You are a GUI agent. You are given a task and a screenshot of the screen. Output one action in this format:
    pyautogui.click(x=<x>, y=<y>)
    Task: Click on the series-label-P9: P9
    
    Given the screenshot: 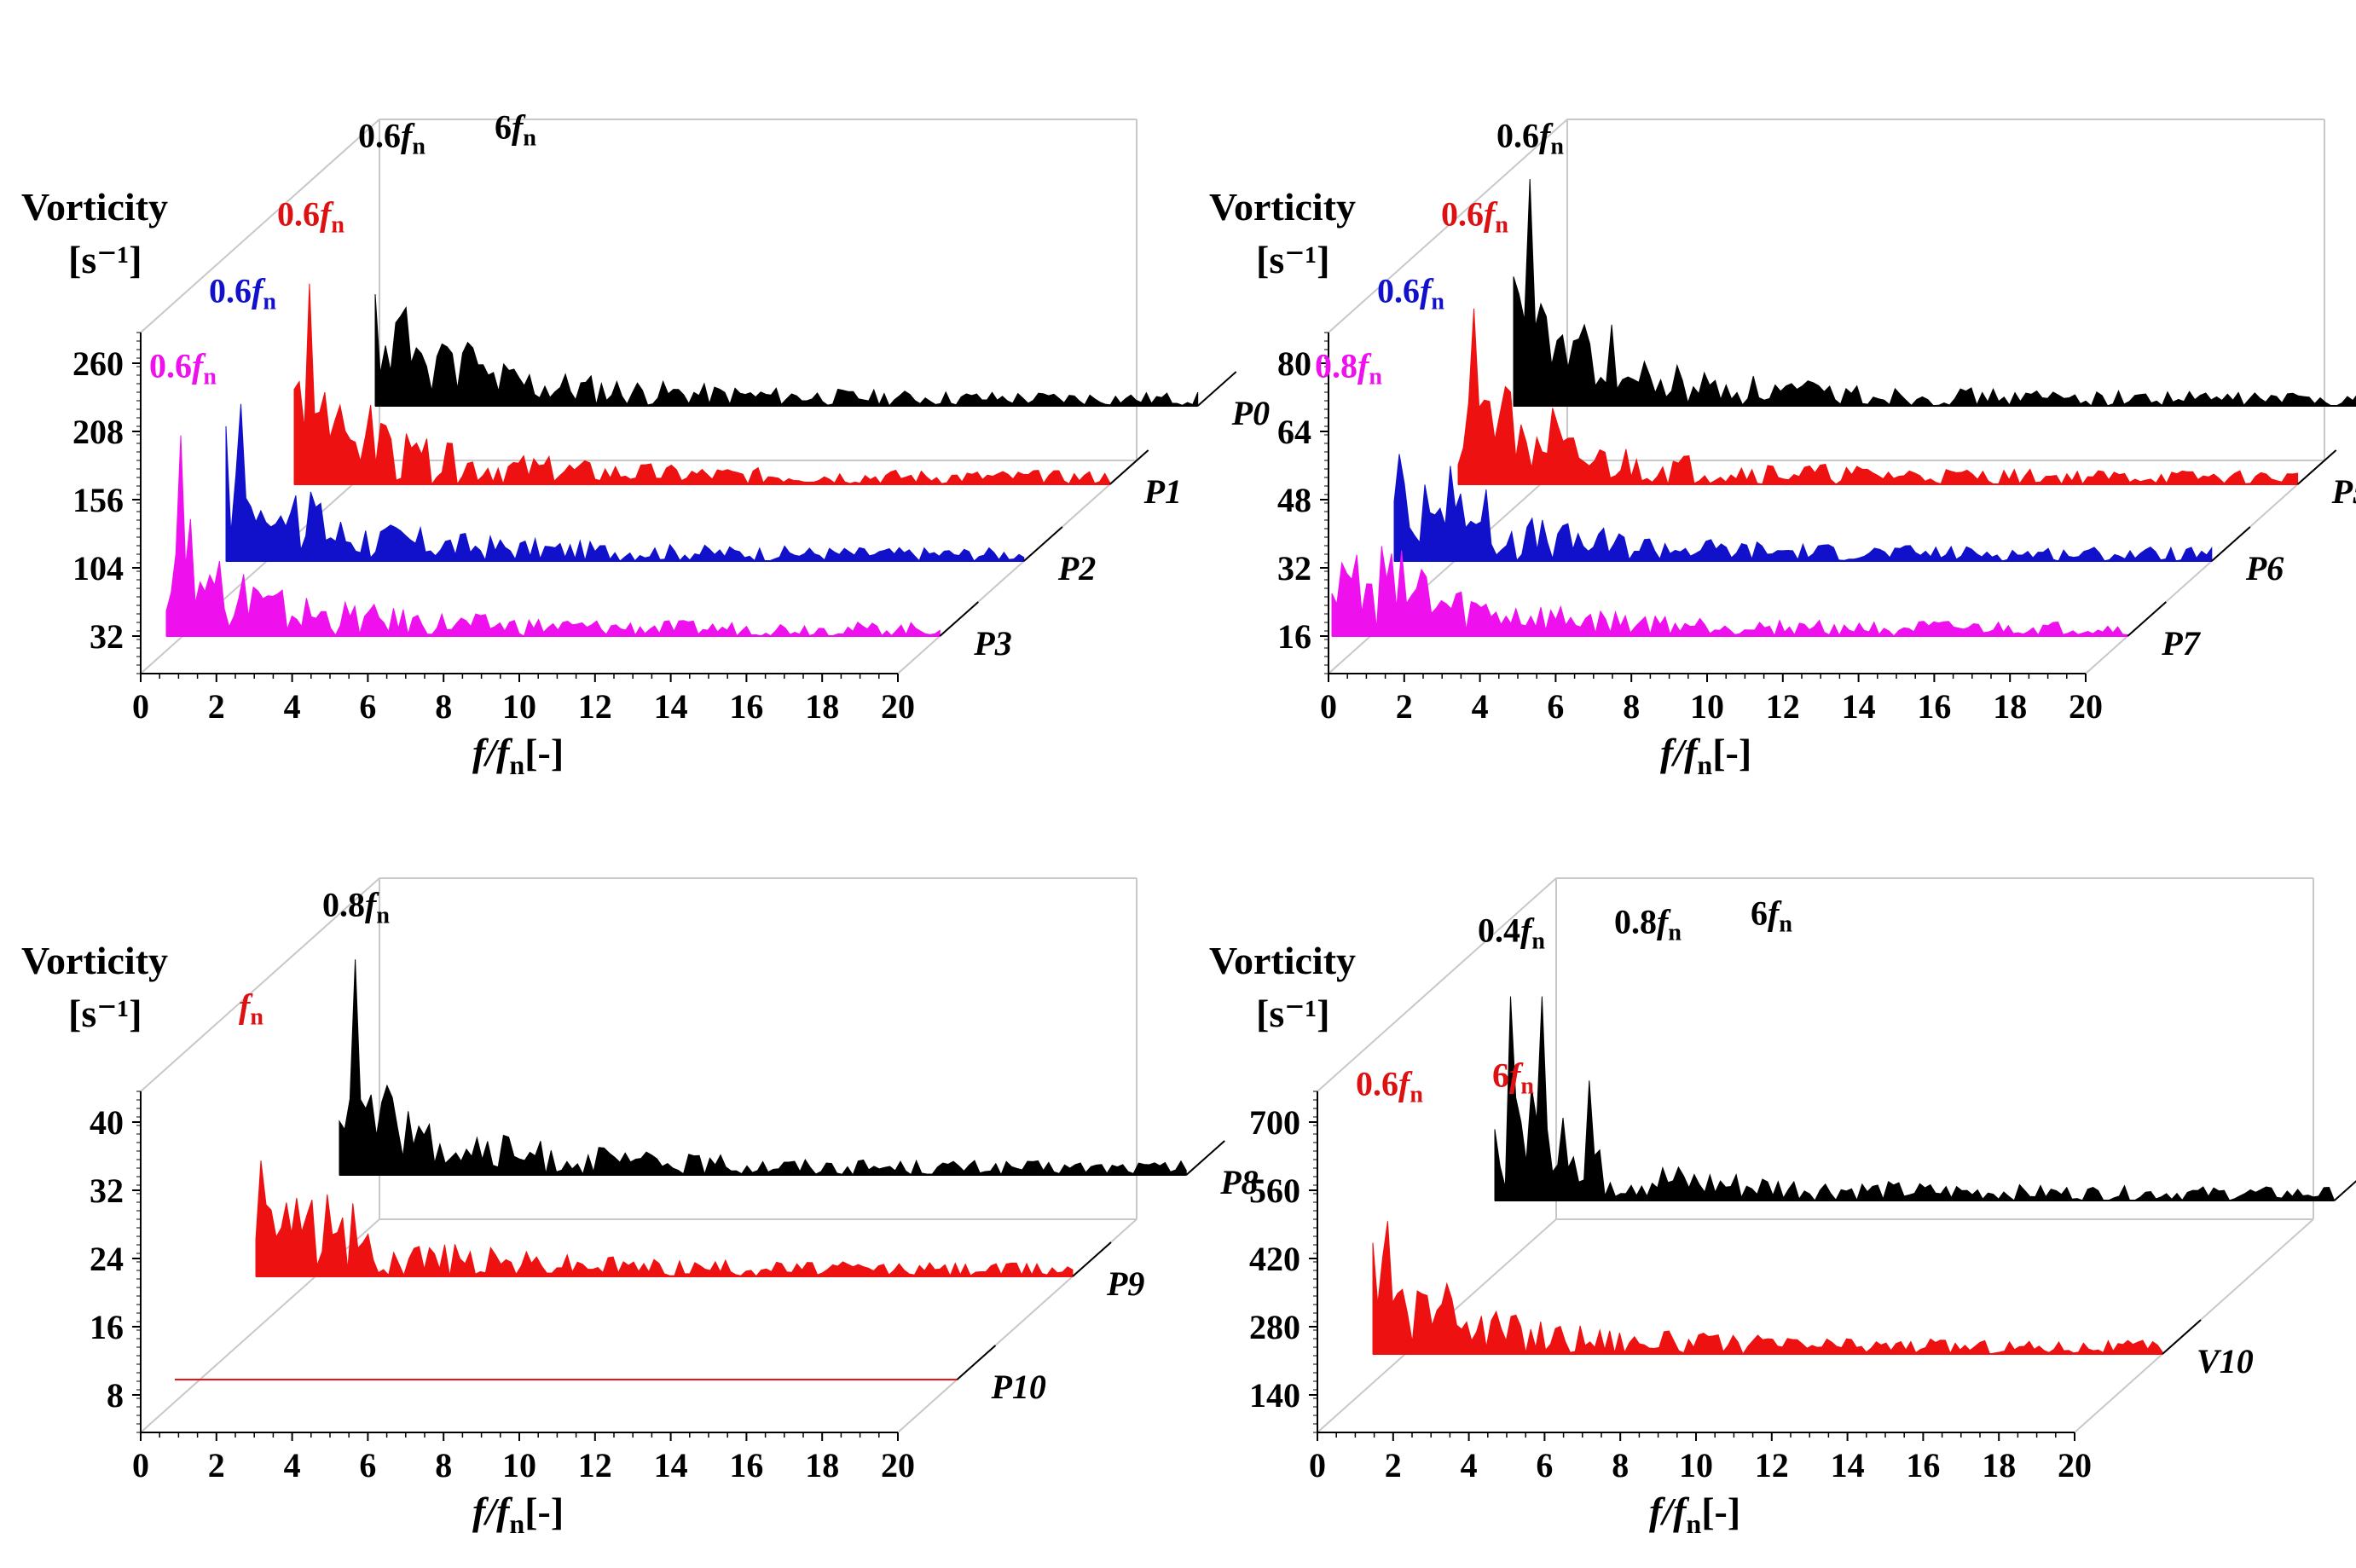 What is the action you would take?
    pyautogui.click(x=1125, y=1283)
    